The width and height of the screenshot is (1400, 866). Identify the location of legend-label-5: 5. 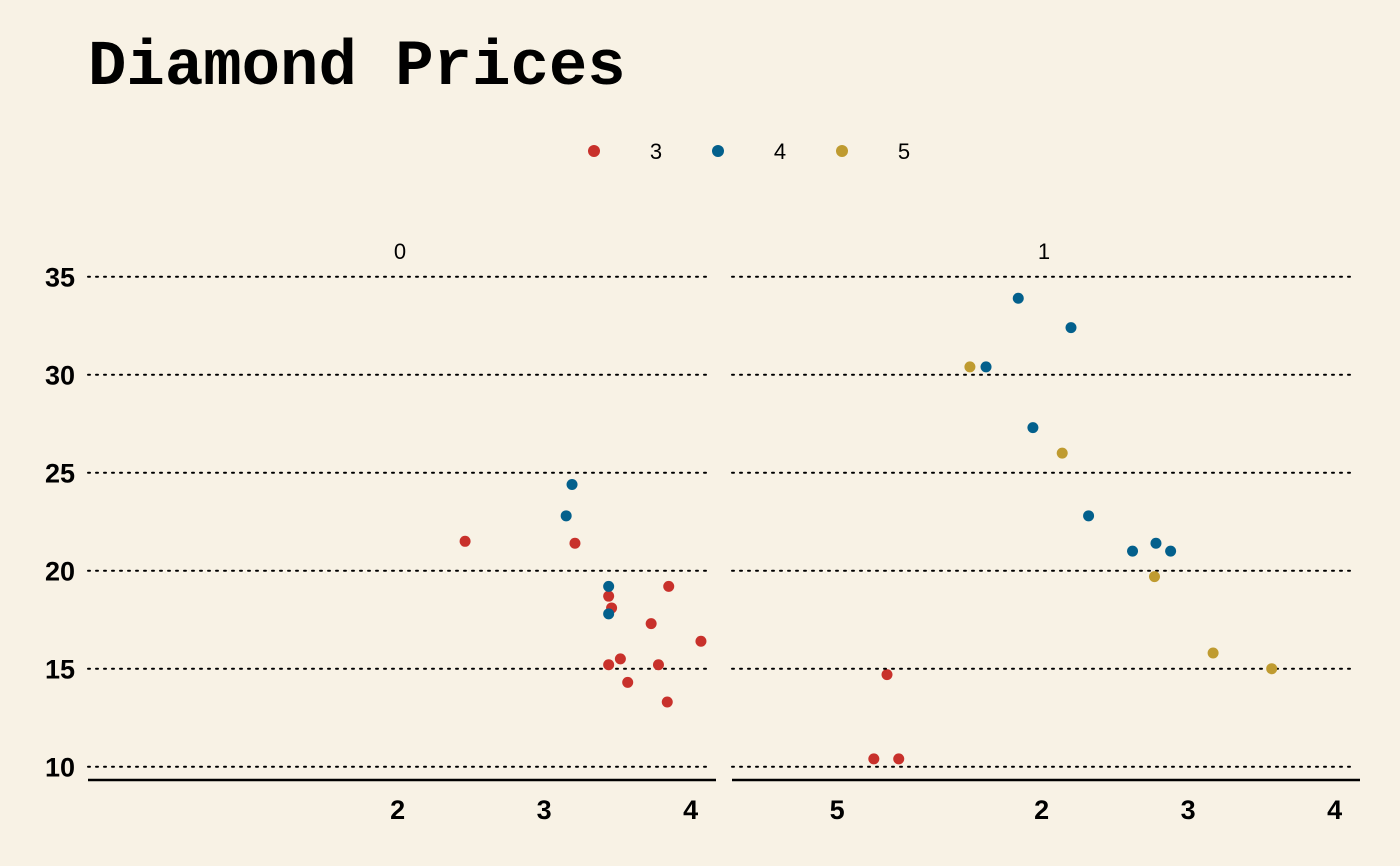
(904, 151).